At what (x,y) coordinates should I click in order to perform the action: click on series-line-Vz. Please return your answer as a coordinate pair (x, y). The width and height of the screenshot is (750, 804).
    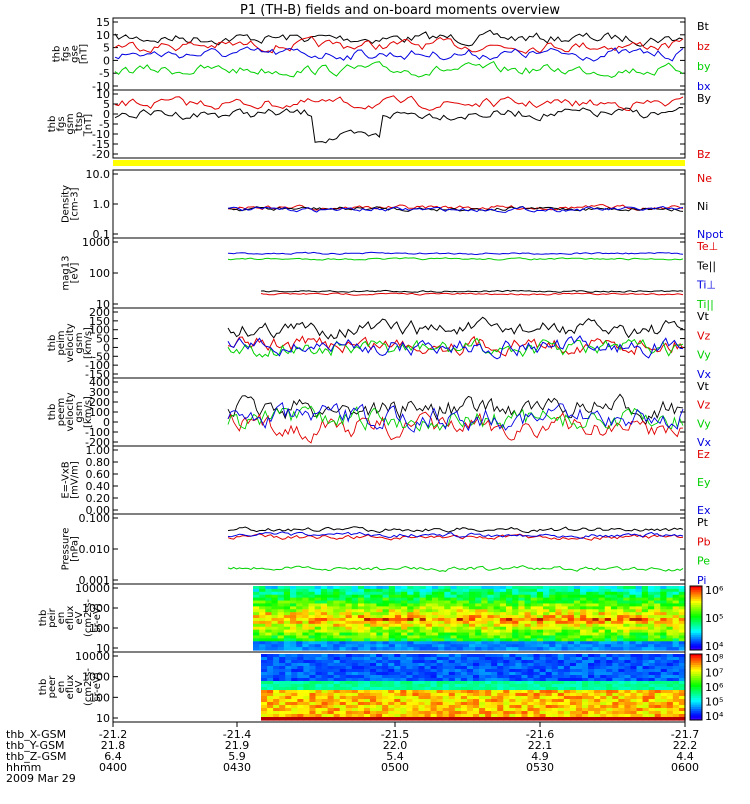
    Looking at the image, I should click on (455, 346).